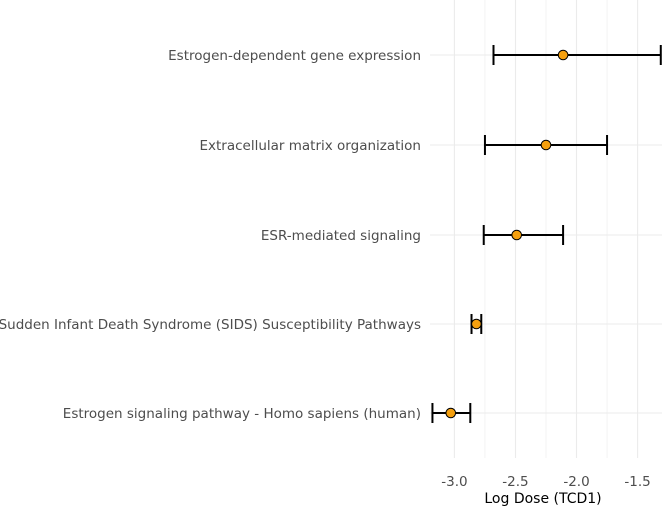 Image resolution: width=662 pixels, height=508 pixels. What do you see at coordinates (637, 482) in the screenshot?
I see `x-tick-label-3: -1.5` at bounding box center [637, 482].